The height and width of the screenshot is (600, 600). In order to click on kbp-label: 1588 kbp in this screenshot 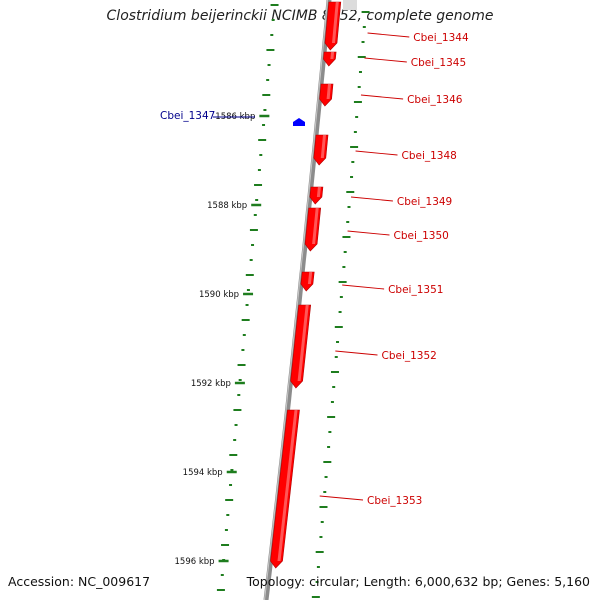, I will do `click(227, 206)`.